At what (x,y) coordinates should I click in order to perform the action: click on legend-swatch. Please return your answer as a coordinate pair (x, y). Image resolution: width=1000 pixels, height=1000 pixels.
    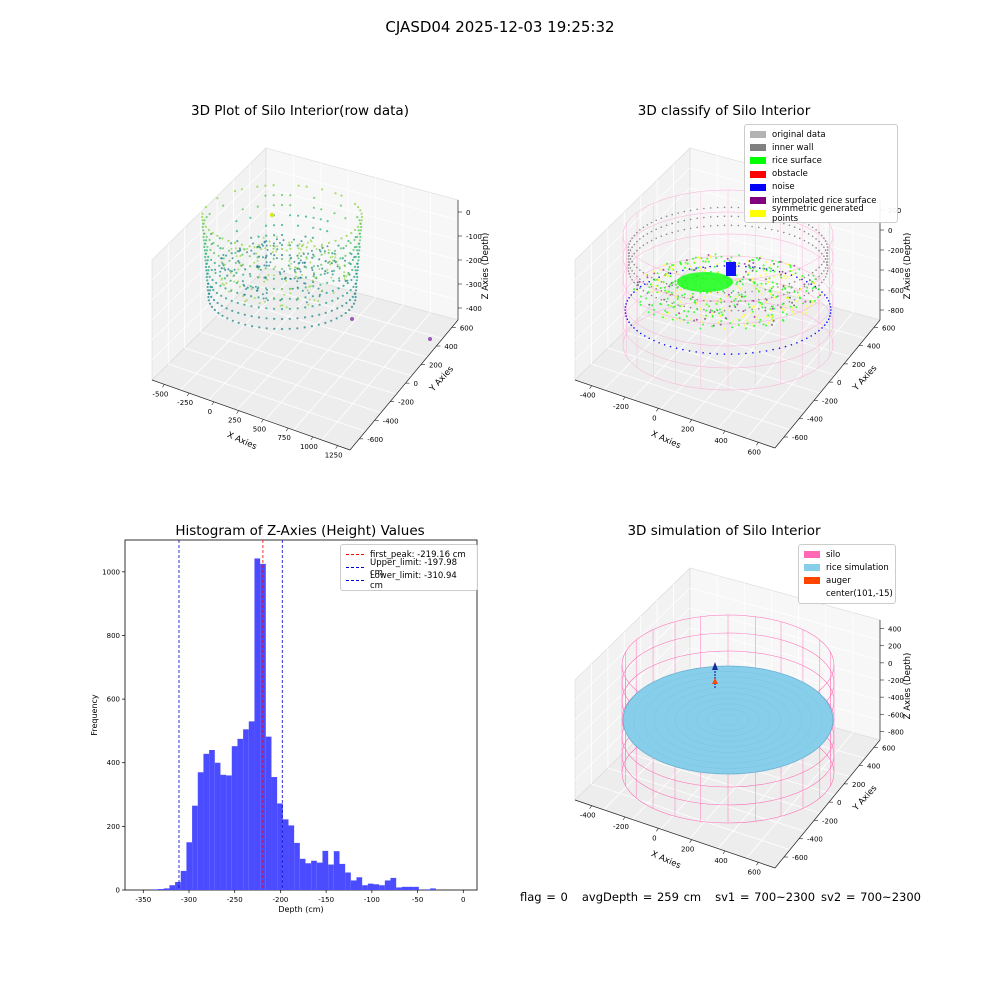
    Looking at the image, I should click on (758, 187).